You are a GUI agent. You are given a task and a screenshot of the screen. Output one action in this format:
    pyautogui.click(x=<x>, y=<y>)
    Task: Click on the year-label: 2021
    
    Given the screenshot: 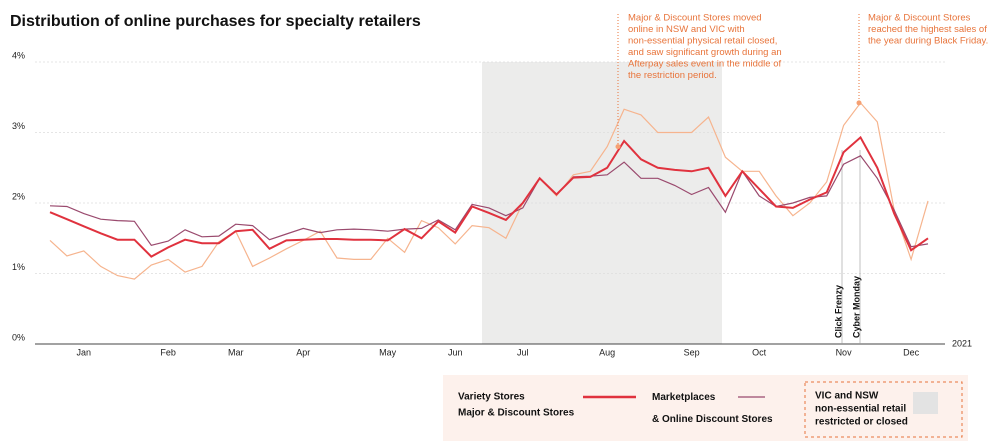 What is the action you would take?
    pyautogui.click(x=962, y=343)
    